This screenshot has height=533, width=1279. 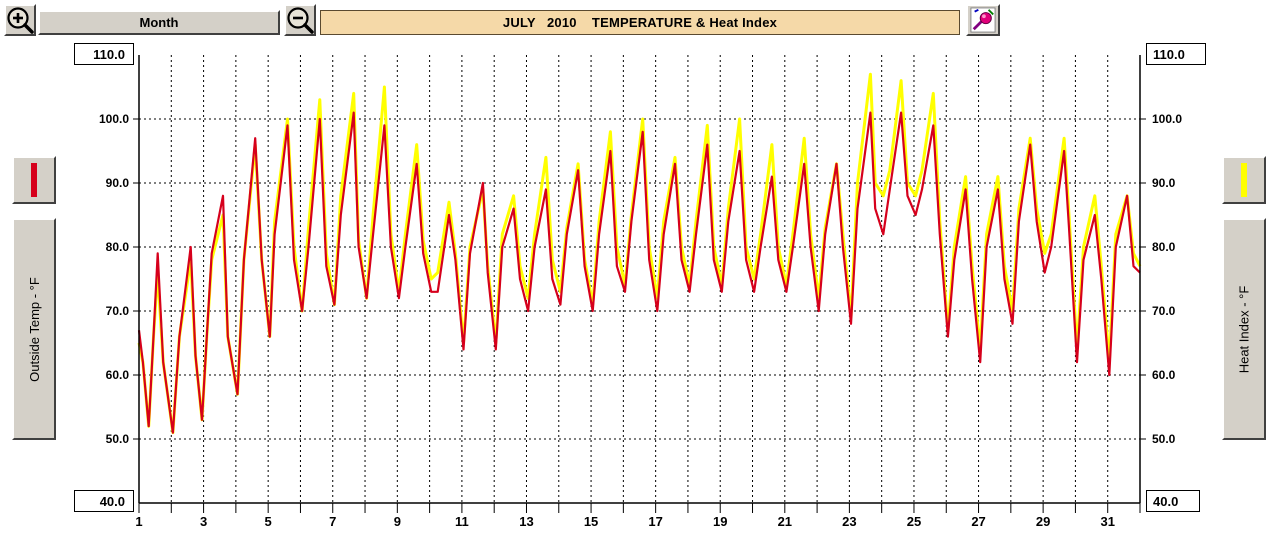 What do you see at coordinates (112, 501) in the screenshot?
I see `y-min-left: 40.0` at bounding box center [112, 501].